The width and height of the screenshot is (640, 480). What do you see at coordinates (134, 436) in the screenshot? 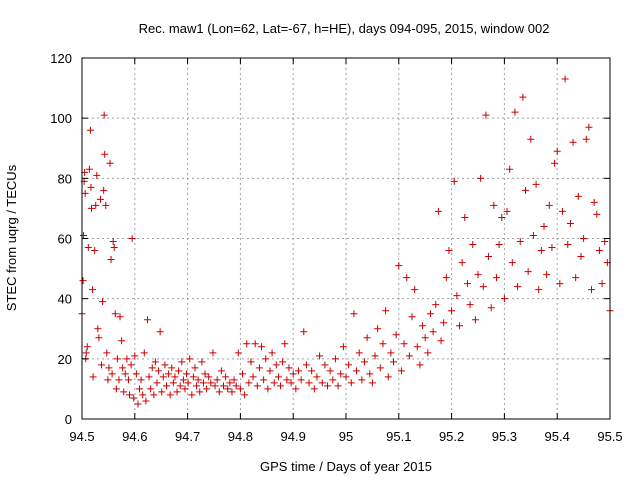
I see `x-tick-label: 94.6` at bounding box center [134, 436].